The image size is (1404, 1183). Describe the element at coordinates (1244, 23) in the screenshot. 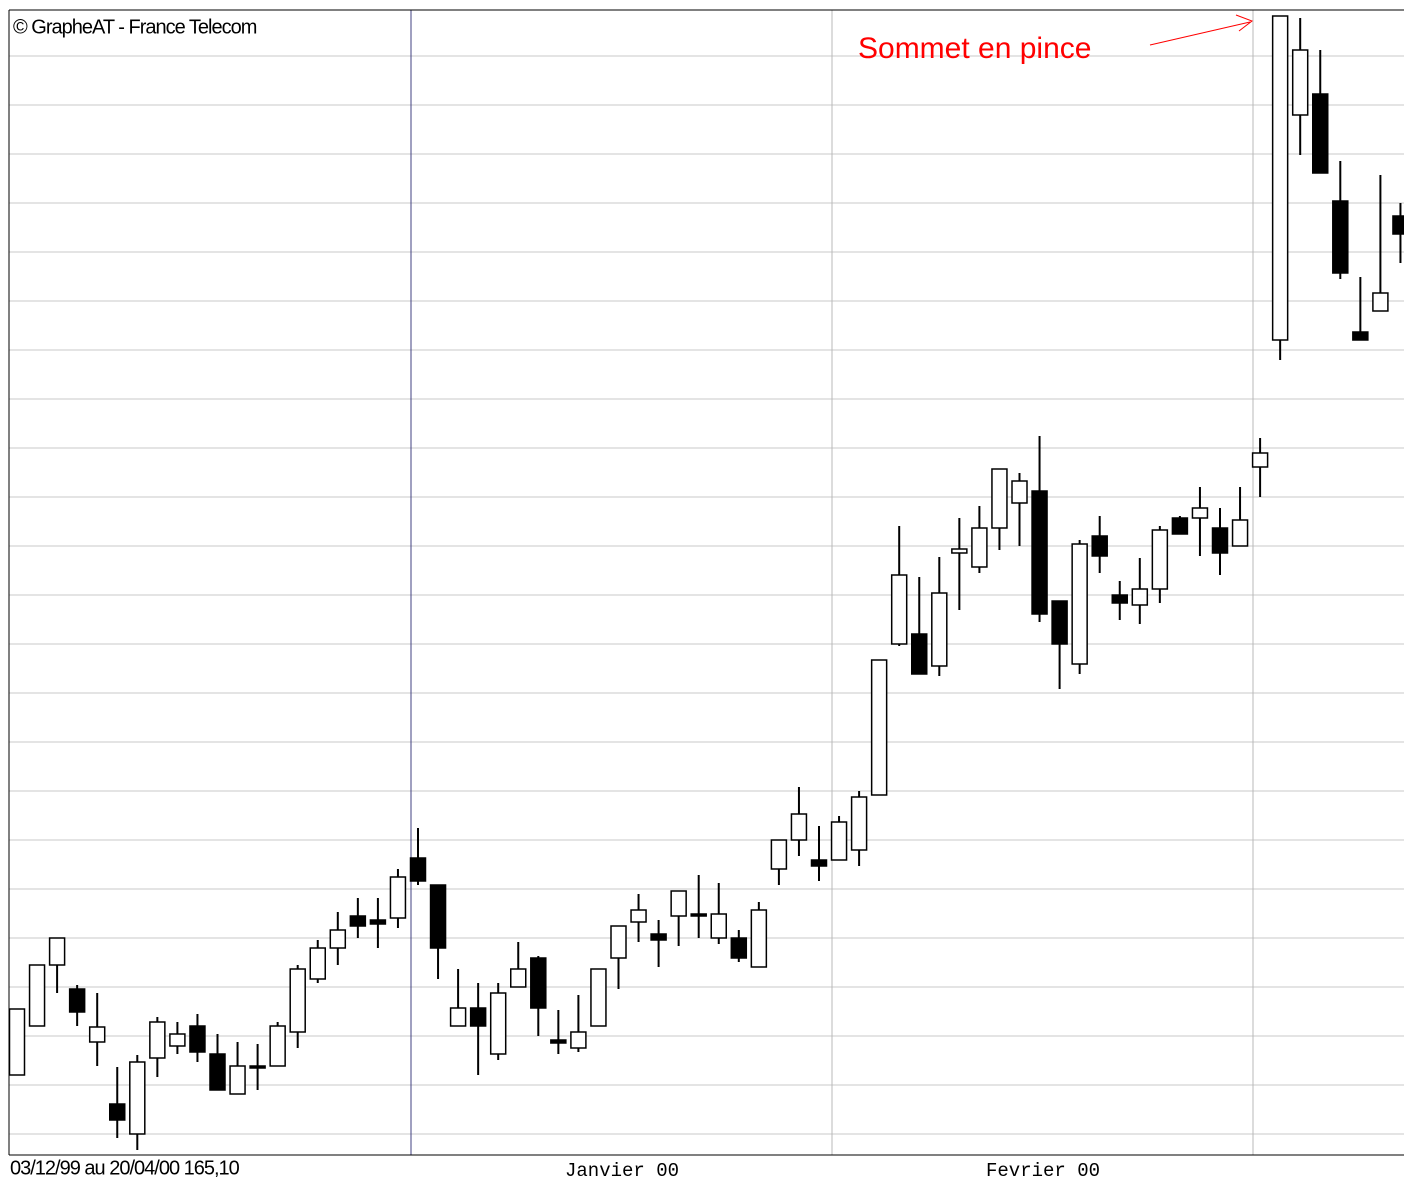

I see `annotation-arrow-head` at that location.